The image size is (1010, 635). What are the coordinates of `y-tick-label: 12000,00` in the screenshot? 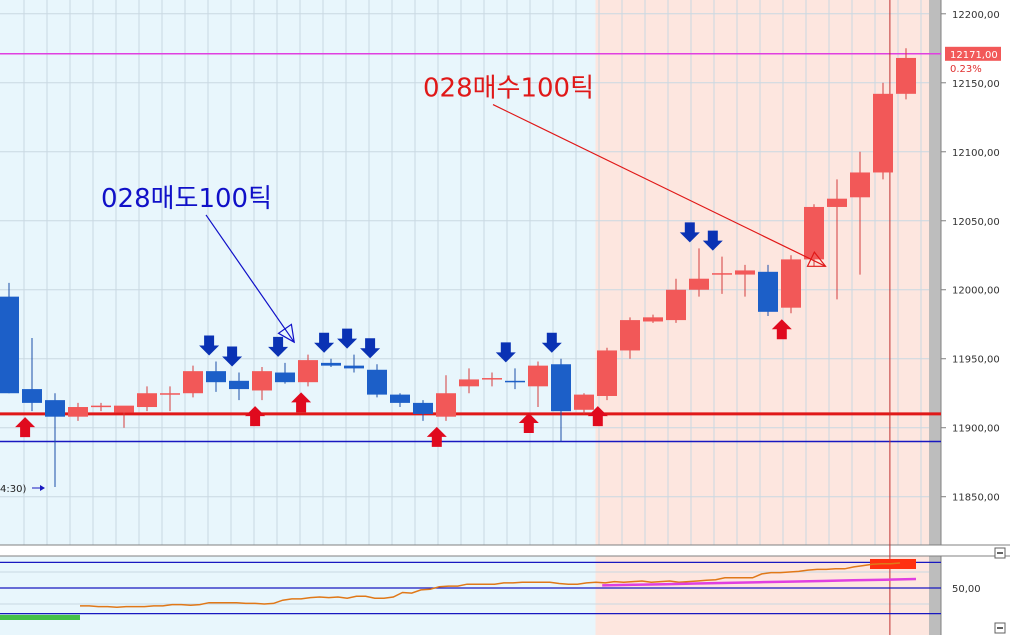 It's located at (976, 291).